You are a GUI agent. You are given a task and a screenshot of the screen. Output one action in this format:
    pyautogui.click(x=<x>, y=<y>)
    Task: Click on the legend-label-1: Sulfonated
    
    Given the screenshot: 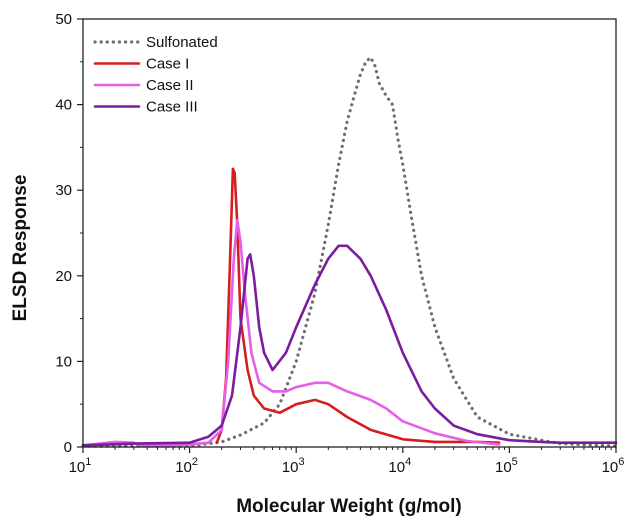 What is the action you would take?
    pyautogui.click(x=182, y=42)
    